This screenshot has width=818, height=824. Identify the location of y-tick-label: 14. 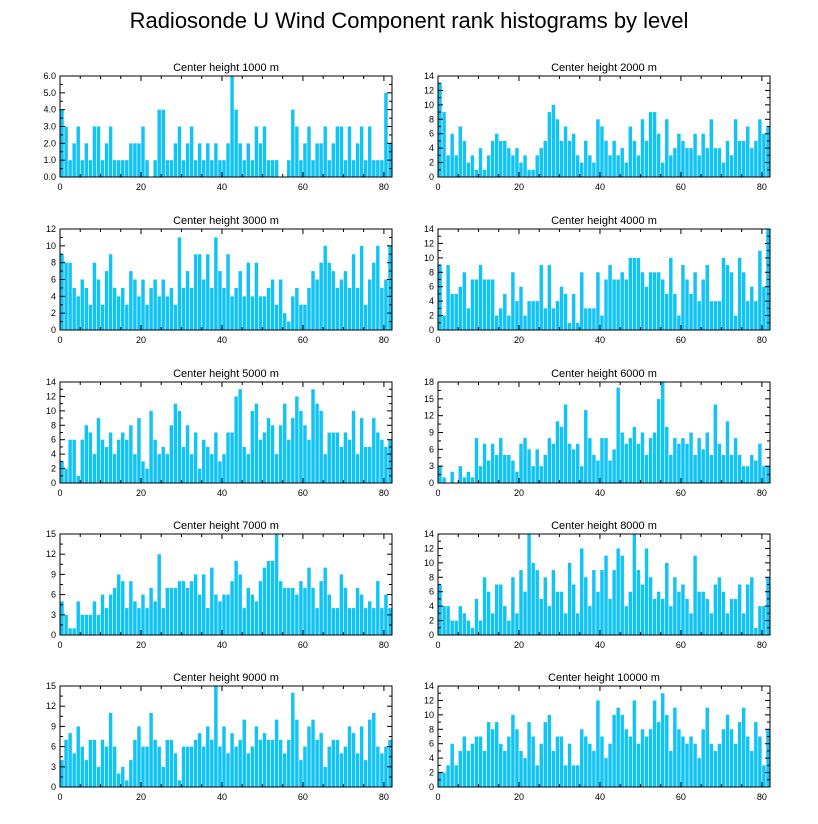
(51, 382).